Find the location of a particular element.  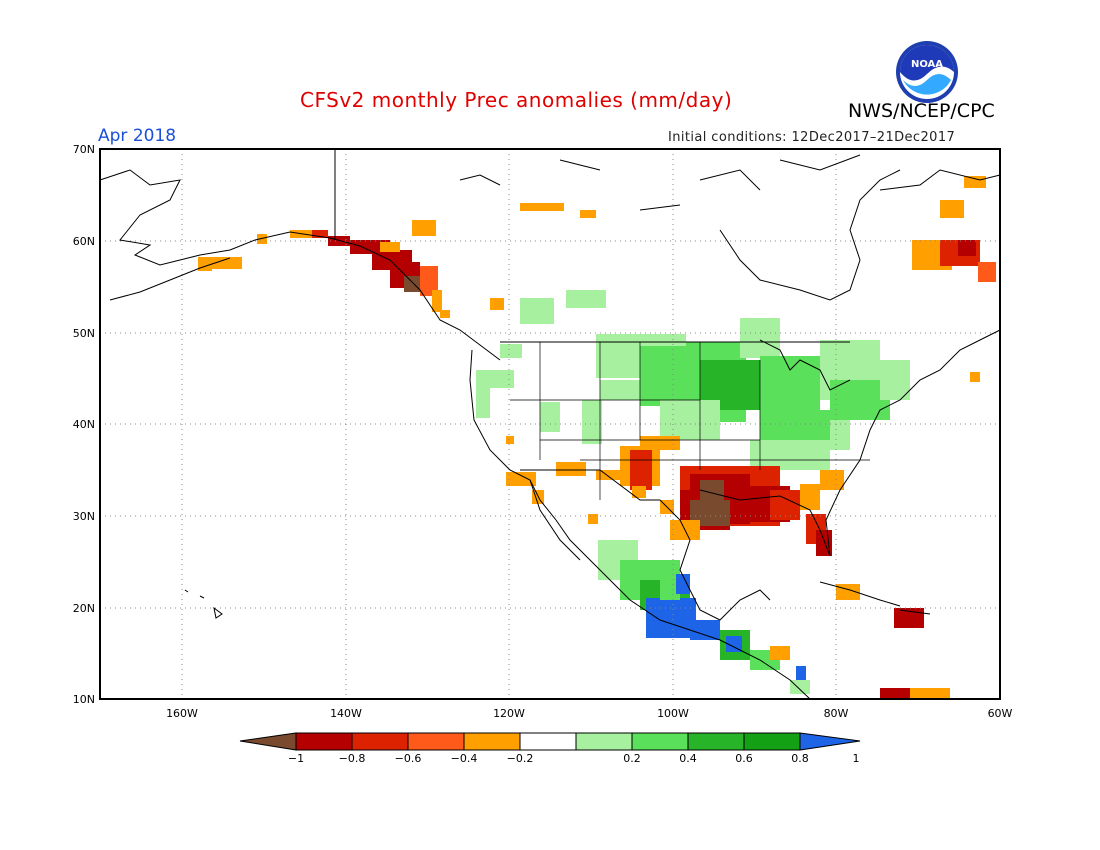

colorbar-label: 1 is located at coordinates (856, 758).